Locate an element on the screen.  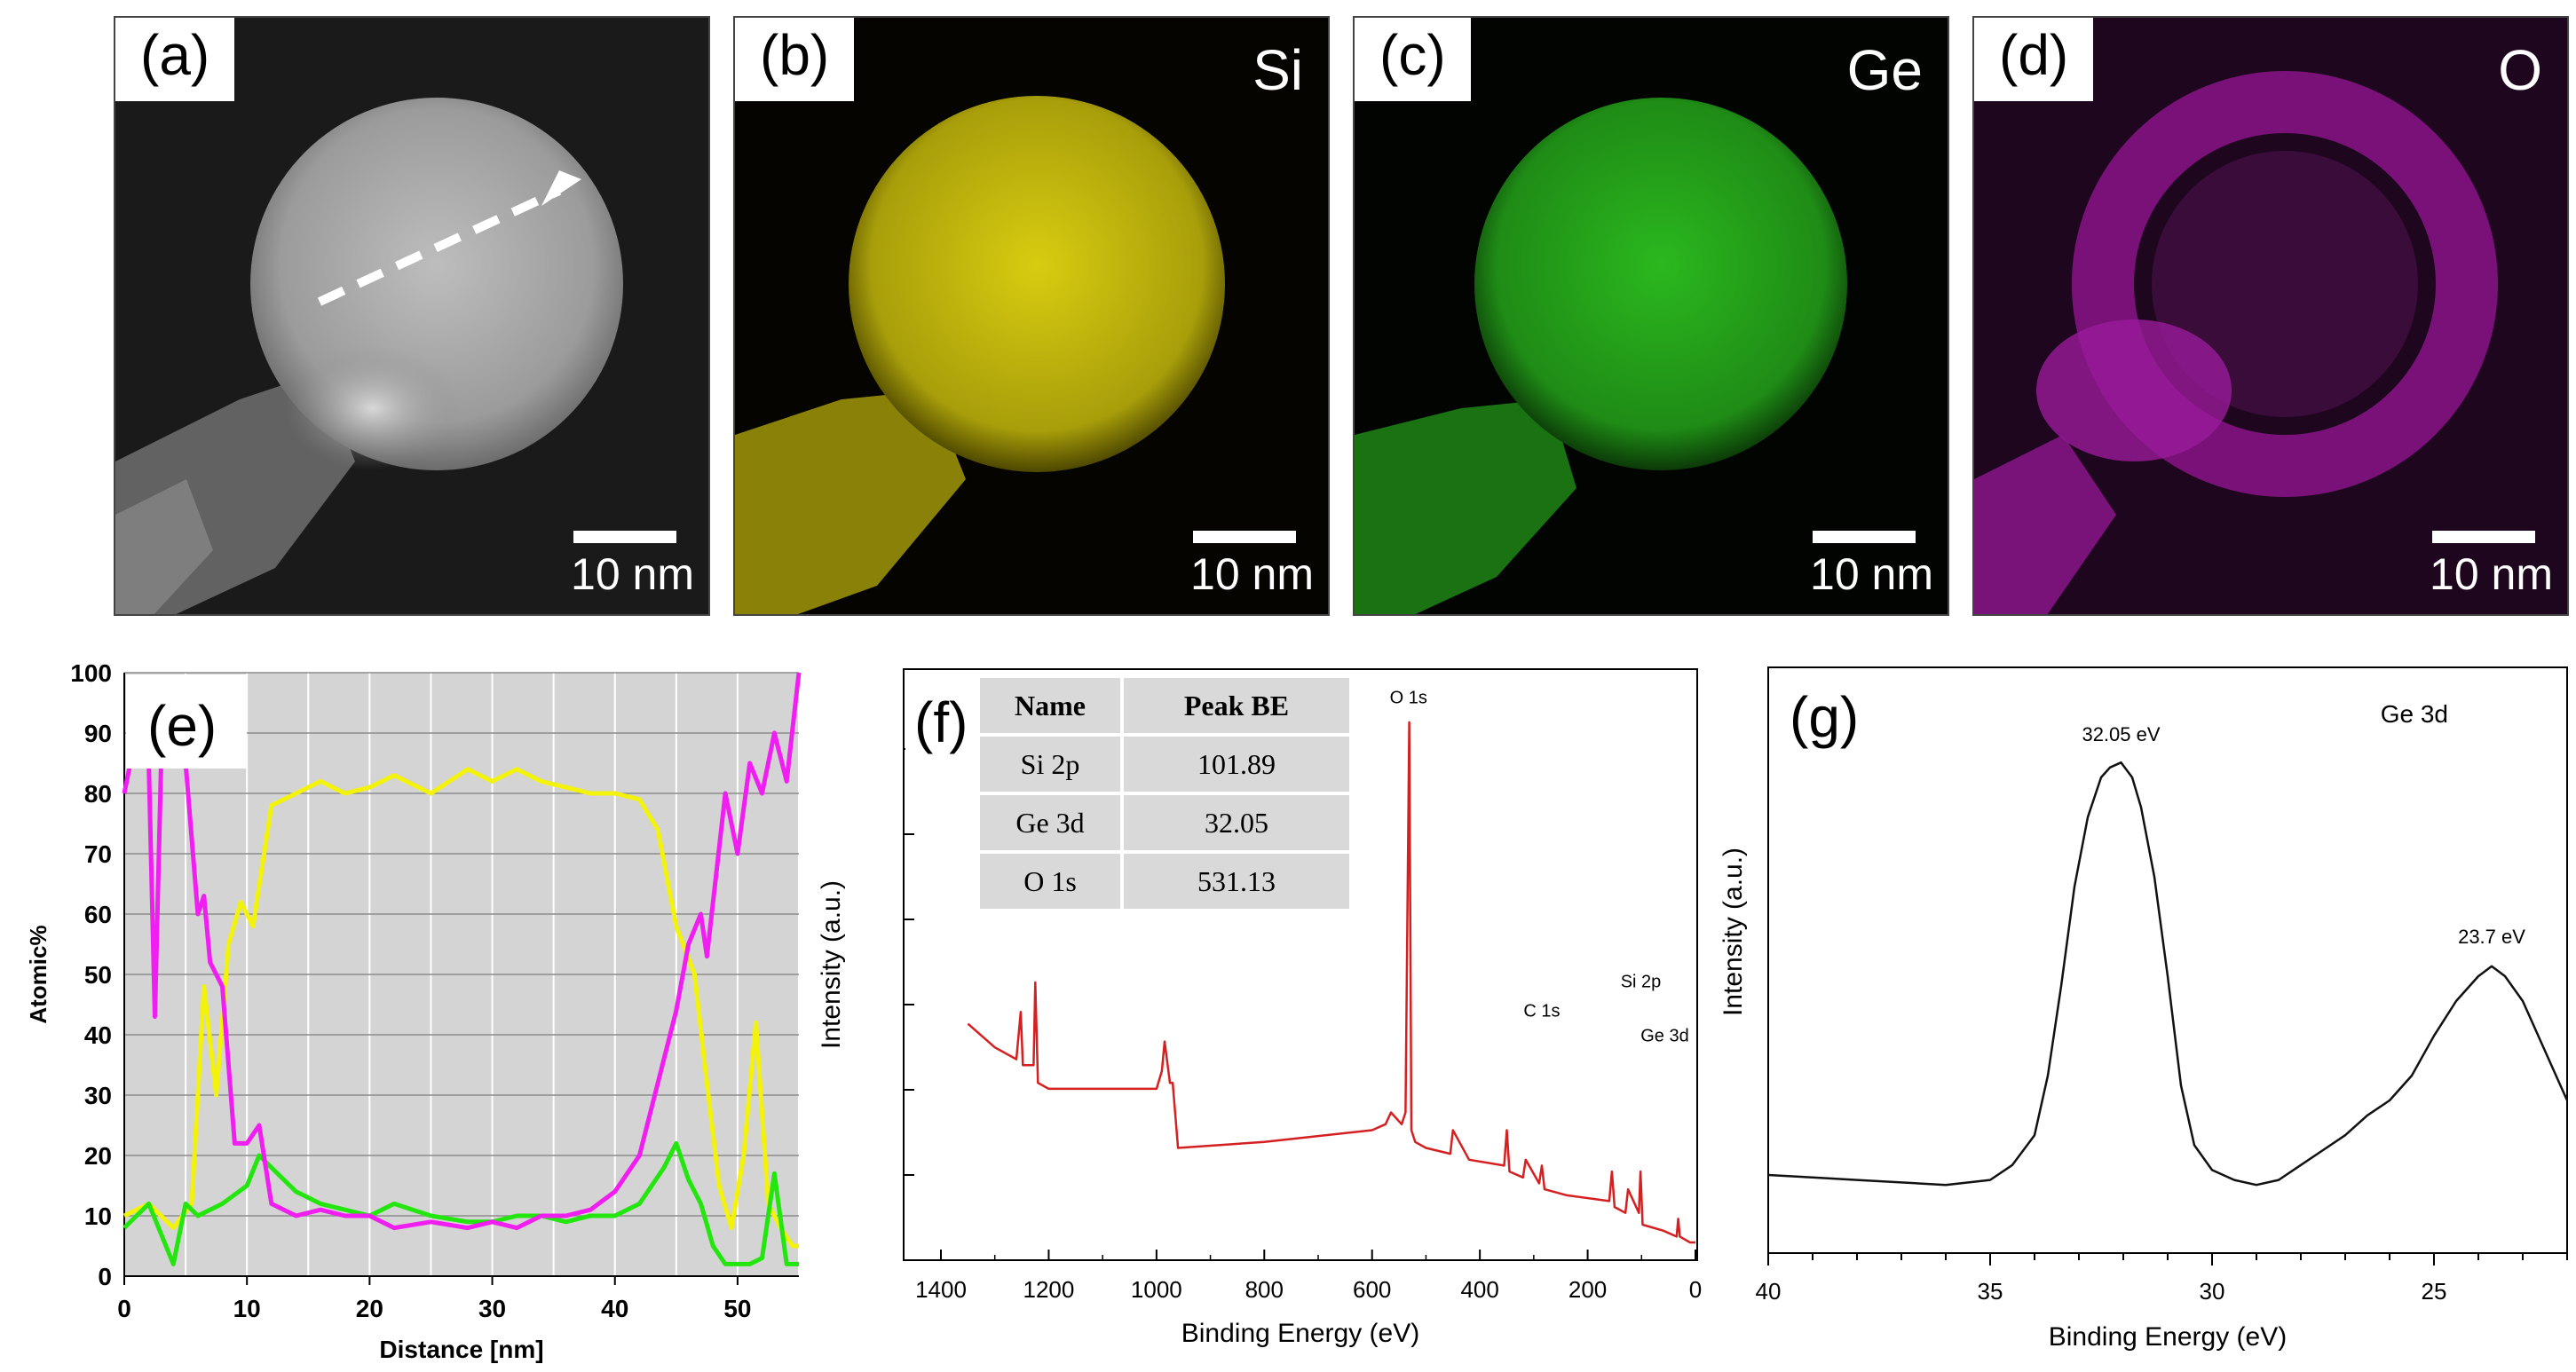
haadf-particle-image is located at coordinates (411, 316).